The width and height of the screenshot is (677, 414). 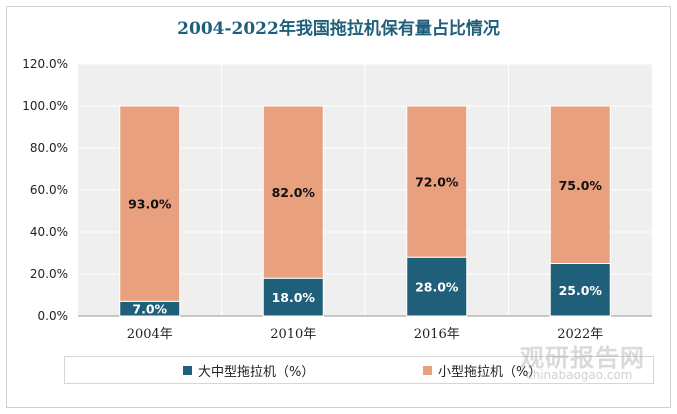 I want to click on data-label: 93.0%, so click(x=150, y=204).